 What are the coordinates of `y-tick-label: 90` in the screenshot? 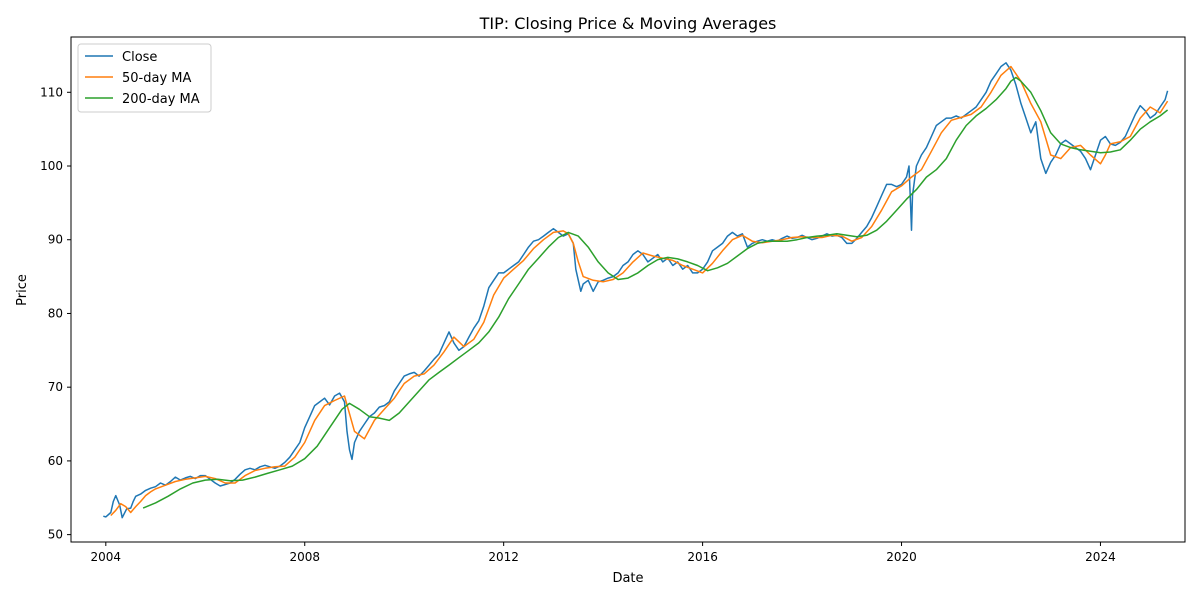 It's located at (55, 240).